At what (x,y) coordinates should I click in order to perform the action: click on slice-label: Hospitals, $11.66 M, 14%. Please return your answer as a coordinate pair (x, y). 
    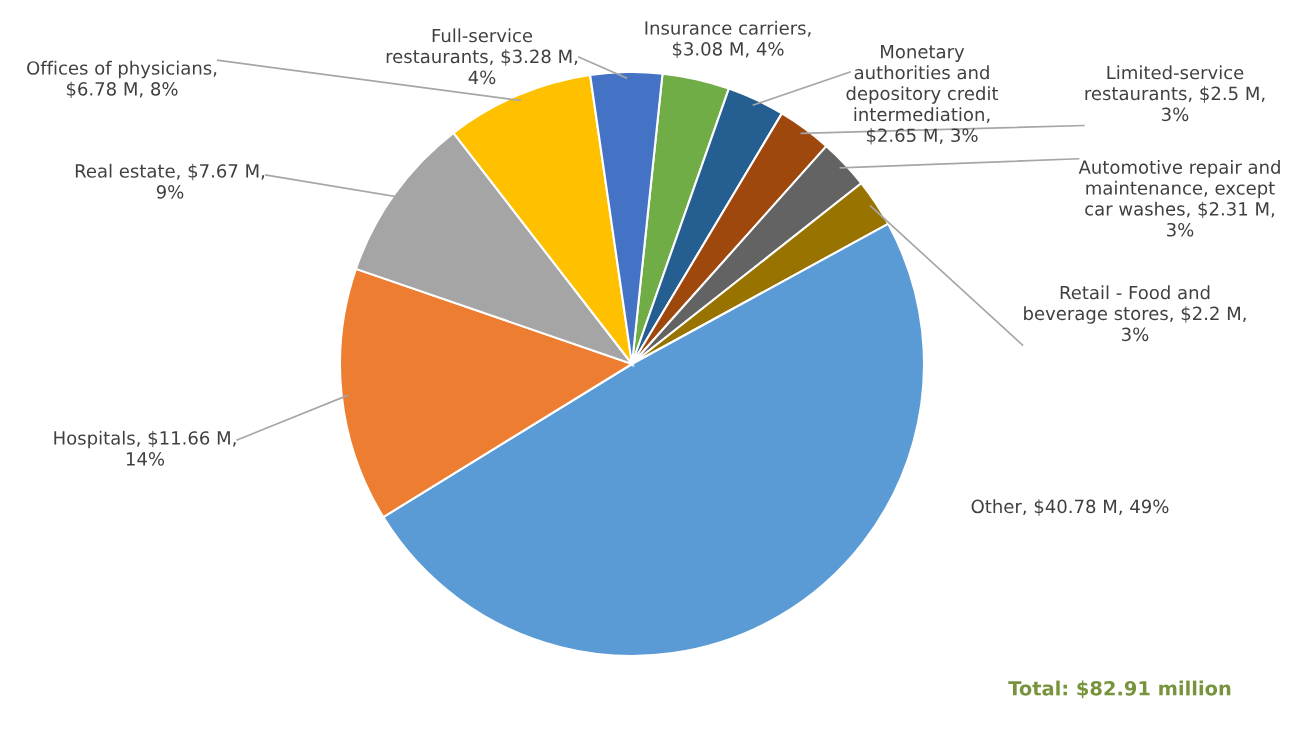
    Looking at the image, I should click on (145, 448).